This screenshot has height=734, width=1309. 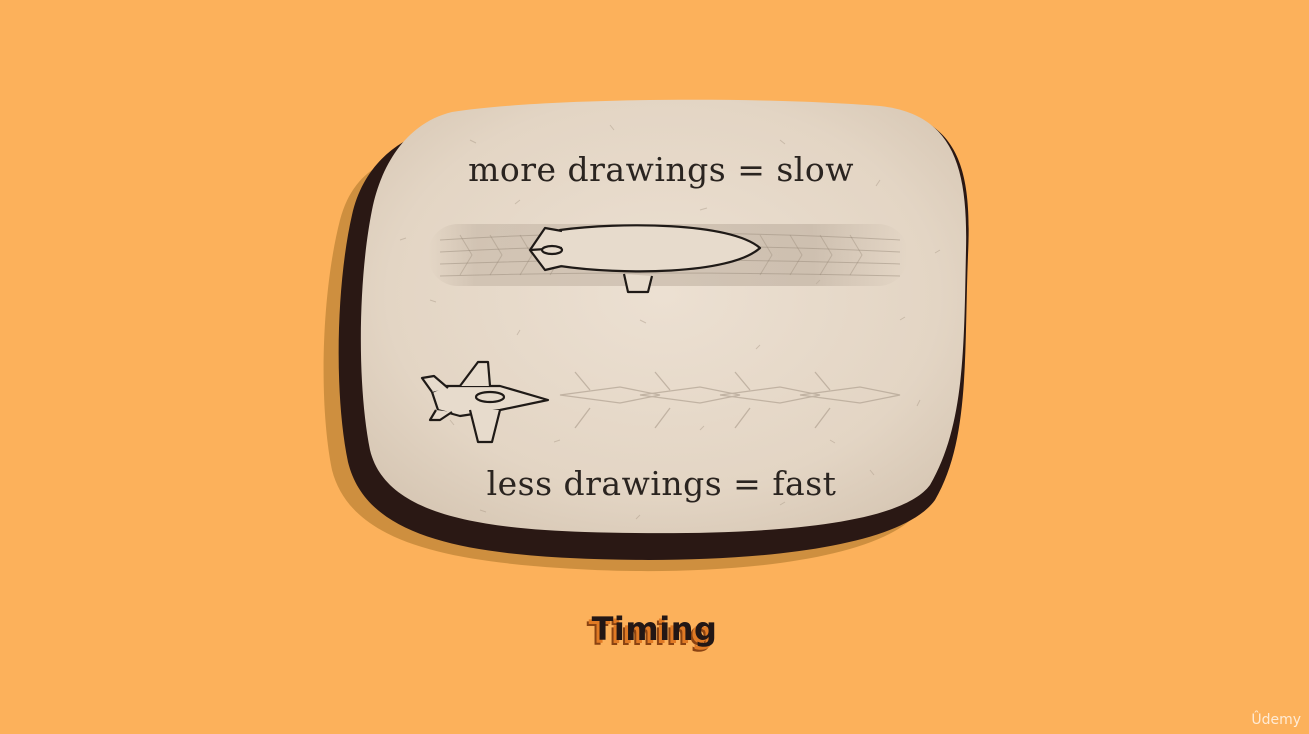 What do you see at coordinates (654, 629) in the screenshot?
I see `slide-title: Timing` at bounding box center [654, 629].